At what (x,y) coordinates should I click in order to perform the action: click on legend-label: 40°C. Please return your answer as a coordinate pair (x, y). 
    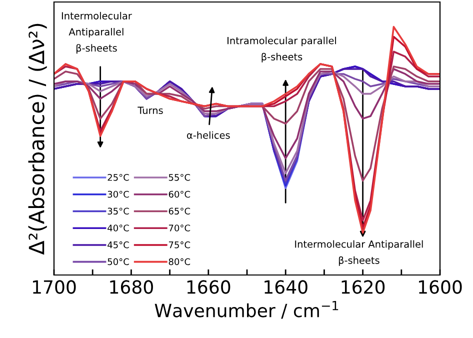
    Looking at the image, I should click on (118, 228).